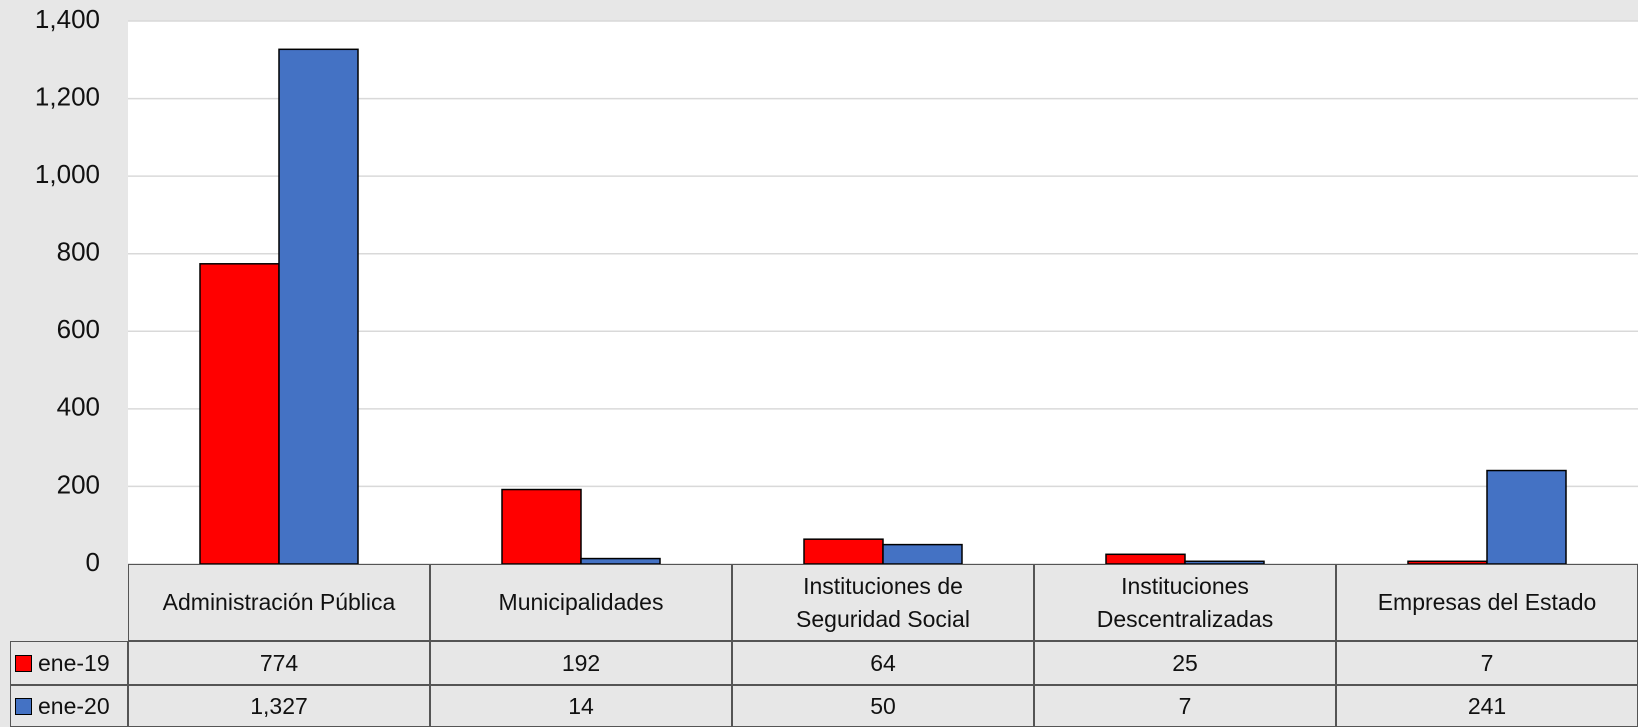 Image resolution: width=1638 pixels, height=727 pixels. What do you see at coordinates (883, 706) in the screenshot?
I see `table-value: 50` at bounding box center [883, 706].